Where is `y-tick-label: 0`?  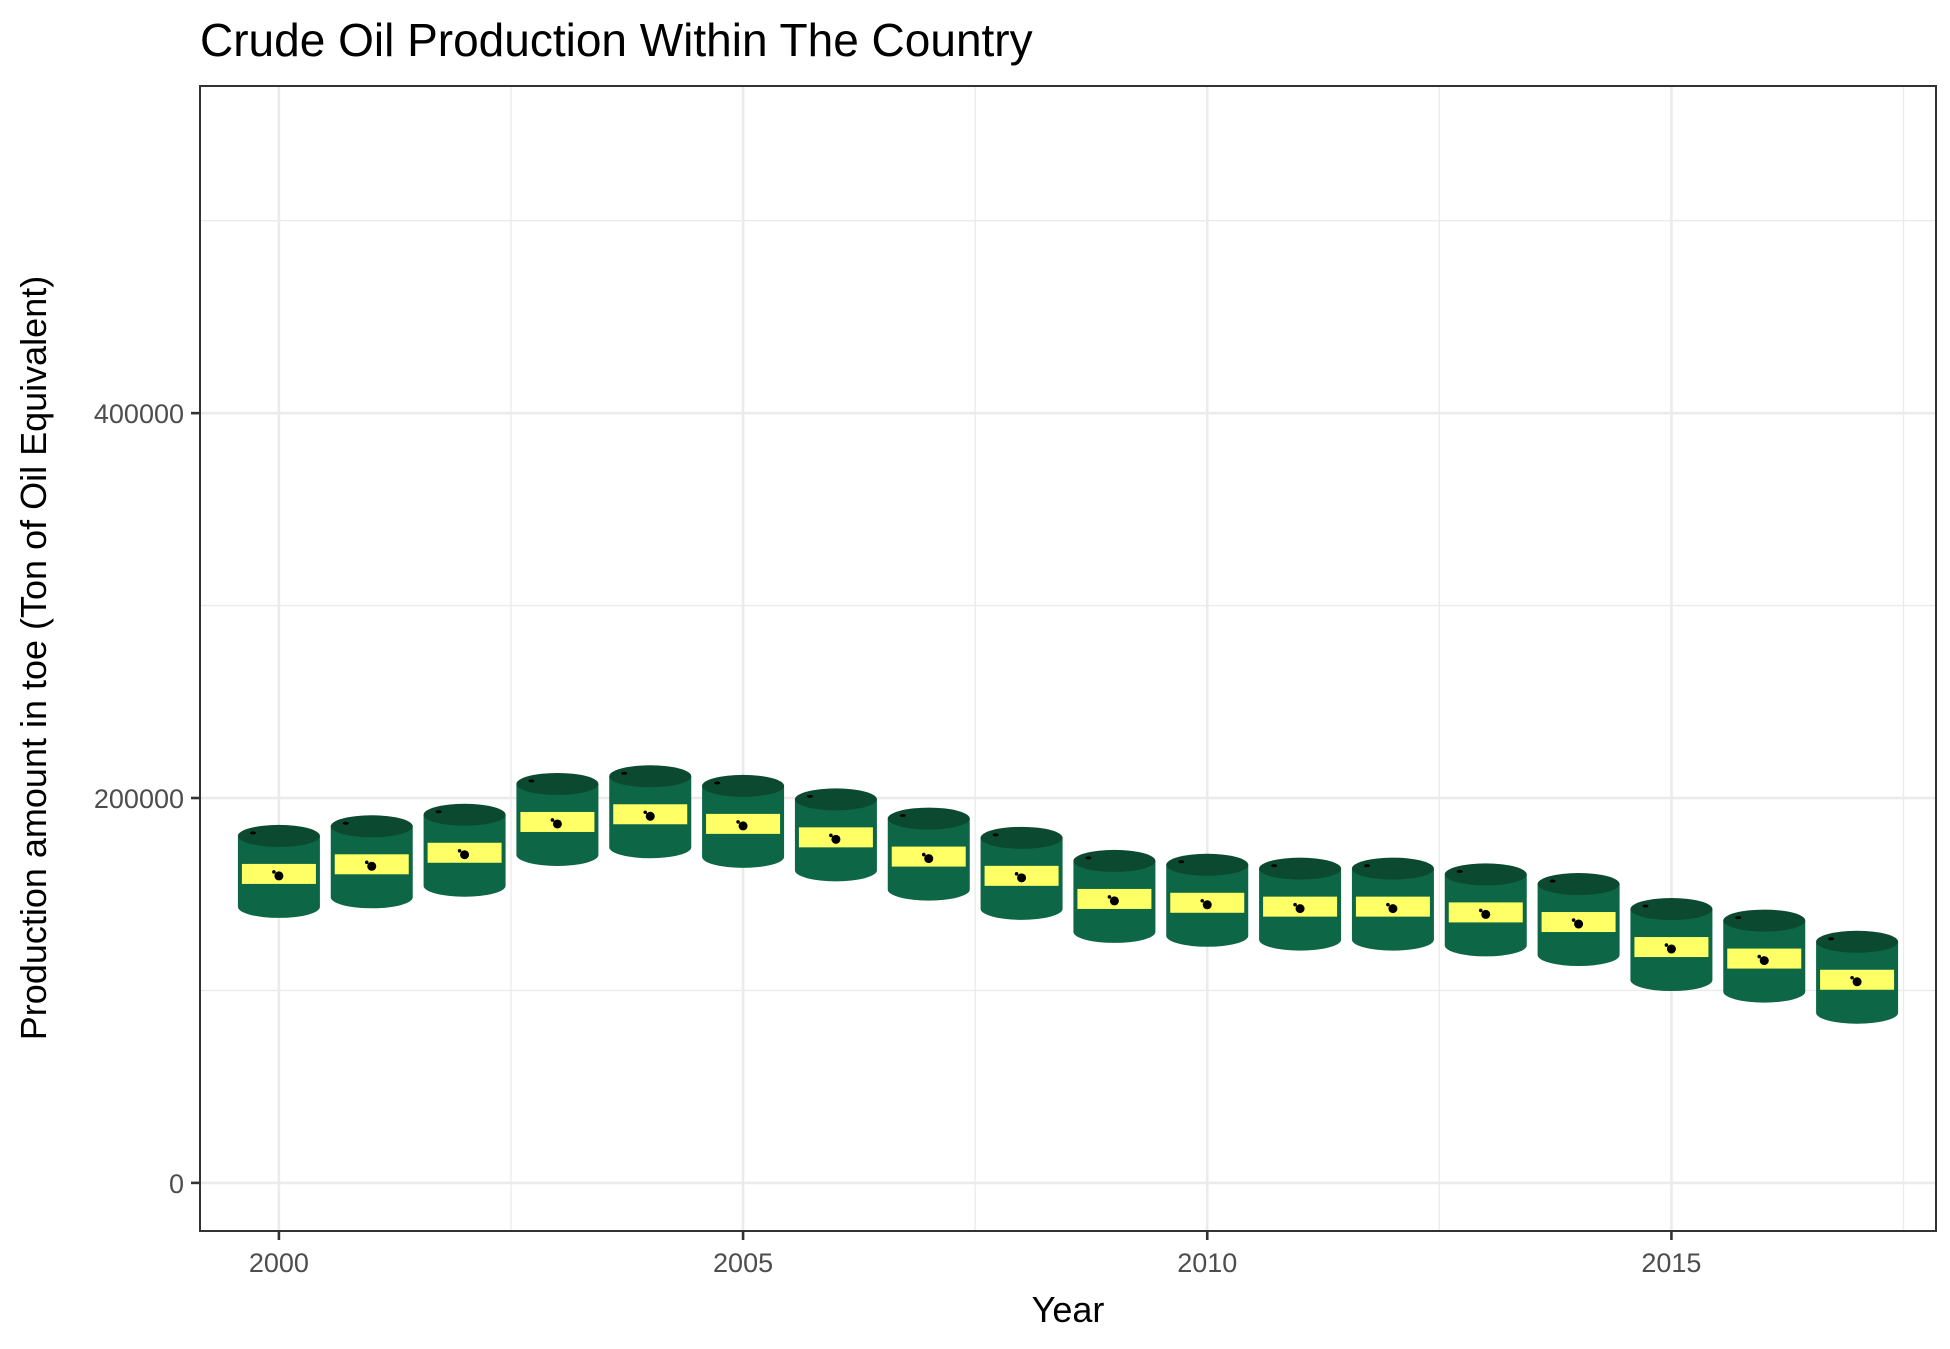 y-tick-label: 0 is located at coordinates (176, 1184).